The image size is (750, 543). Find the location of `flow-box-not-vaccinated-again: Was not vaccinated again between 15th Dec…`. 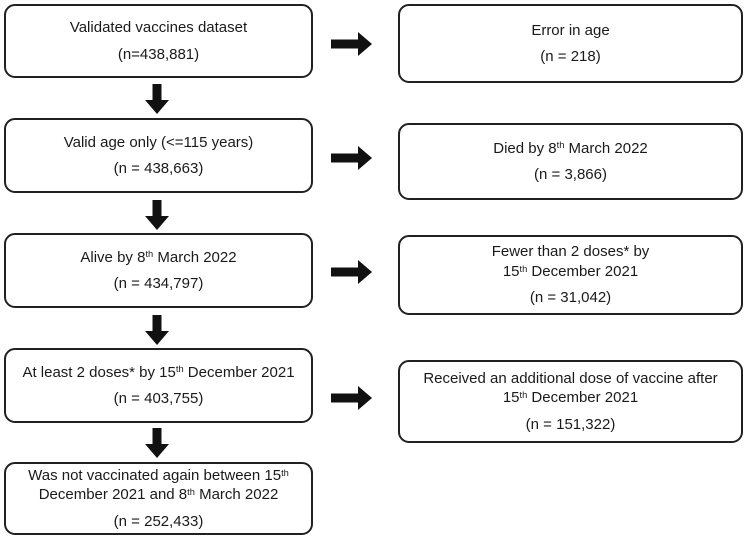

flow-box-not-vaccinated-again: Was not vaccinated again between 15th Dec… is located at coordinates (158, 498).